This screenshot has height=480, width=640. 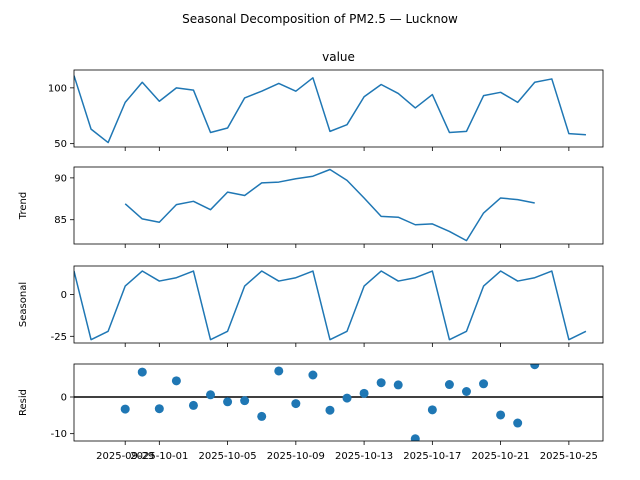 What do you see at coordinates (364, 456) in the screenshot?
I see `x-tick-label: 2025-10-13` at bounding box center [364, 456].